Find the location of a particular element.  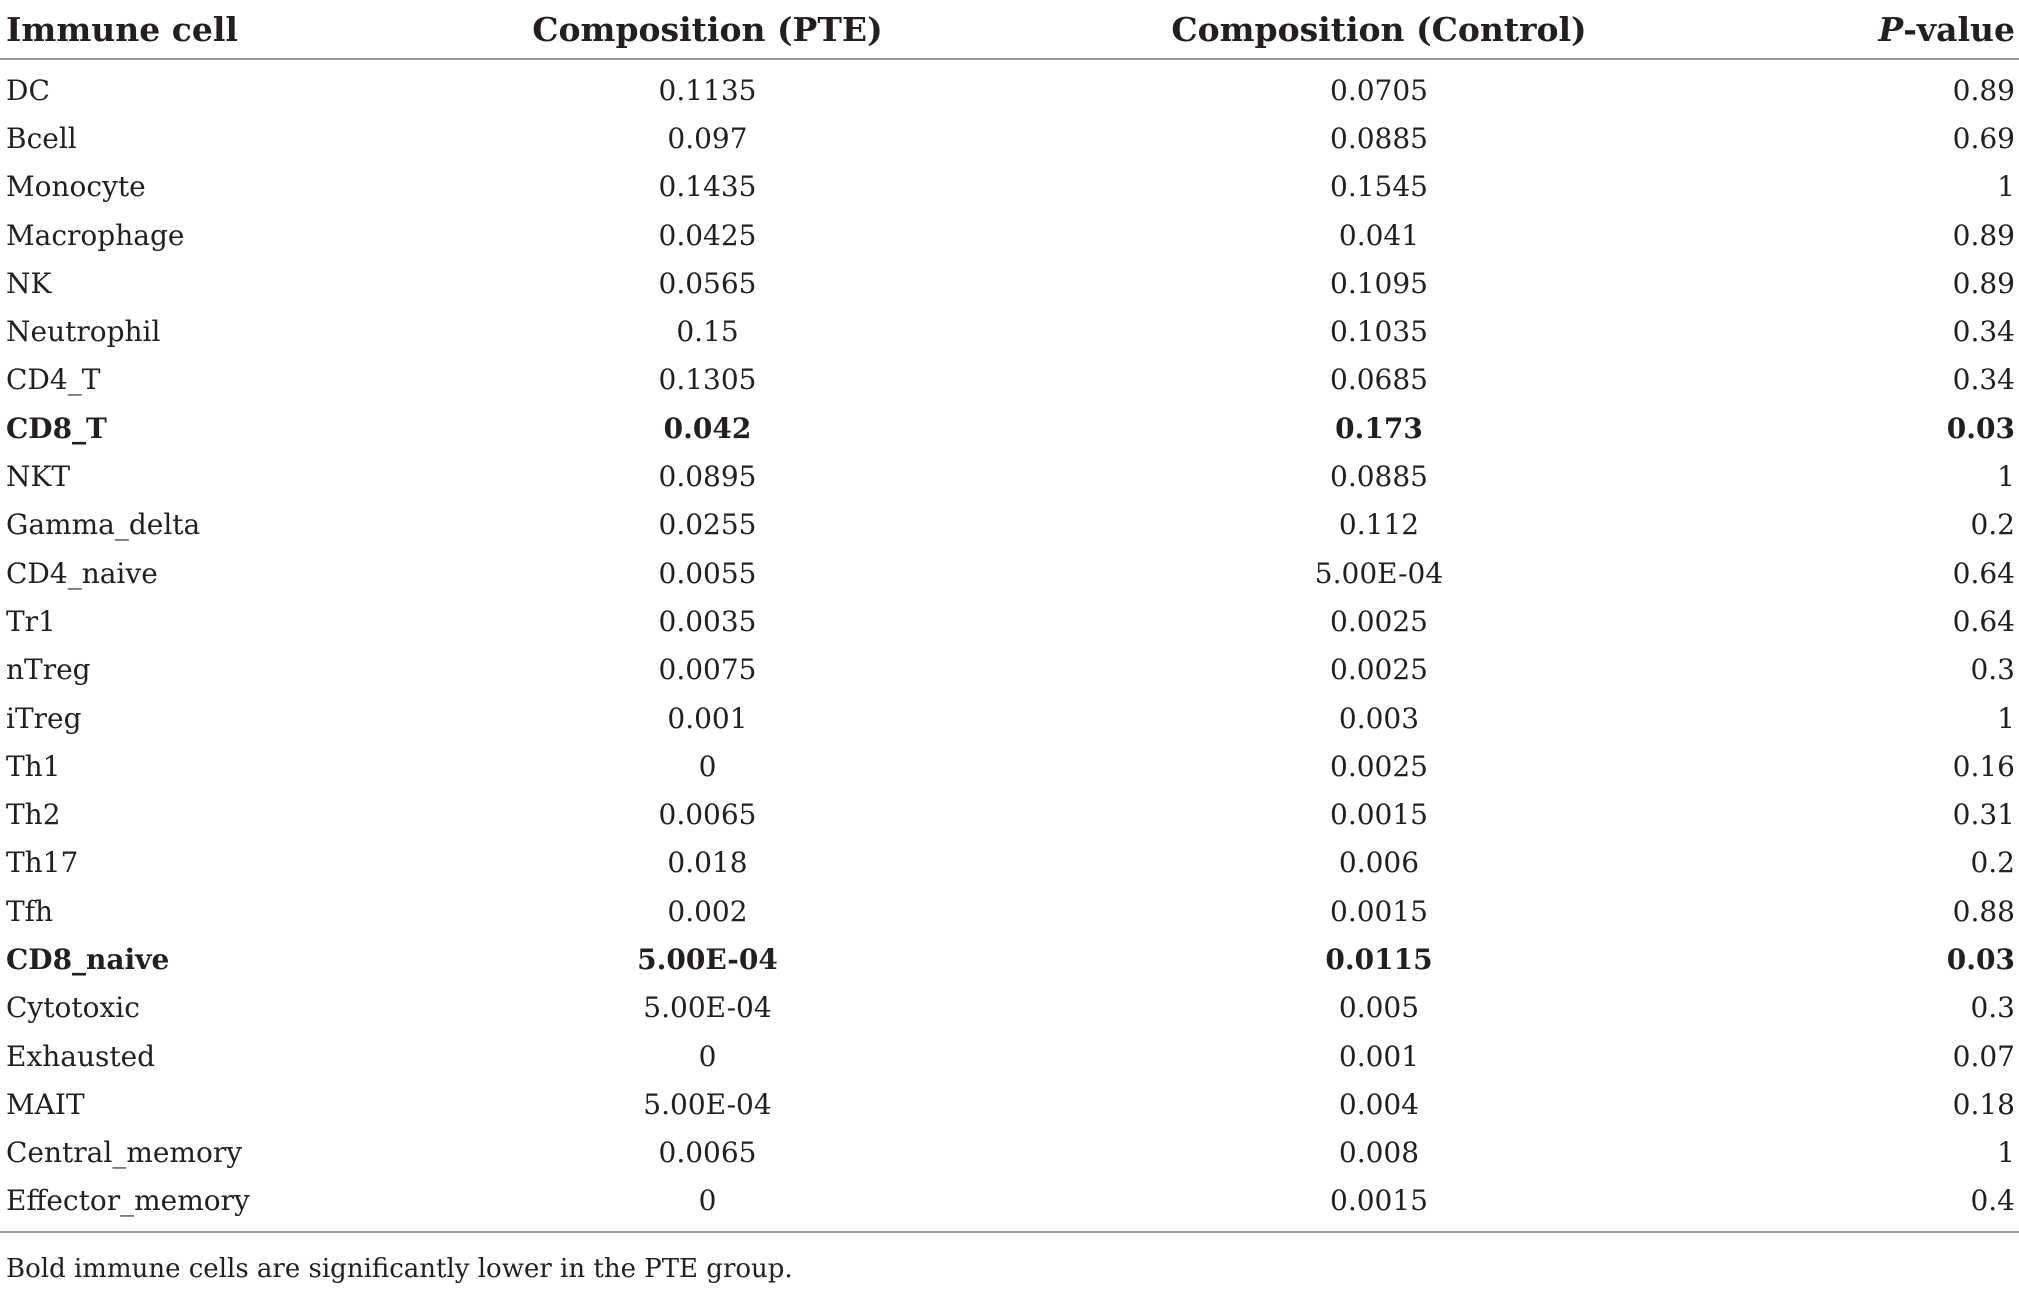

cell-composition-control: 0.1035 is located at coordinates (1379, 332).